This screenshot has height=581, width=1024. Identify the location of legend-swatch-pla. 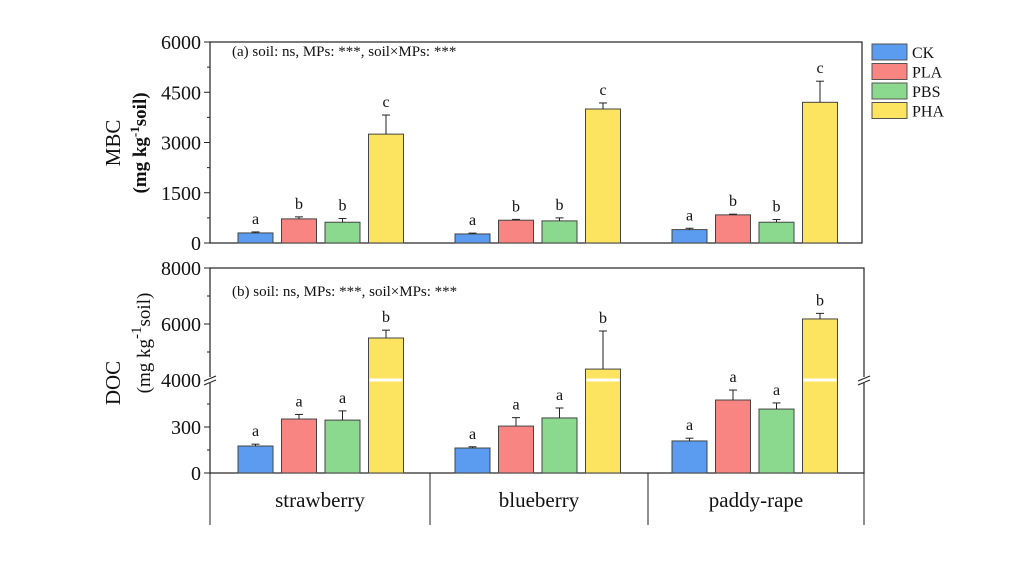
(889, 71).